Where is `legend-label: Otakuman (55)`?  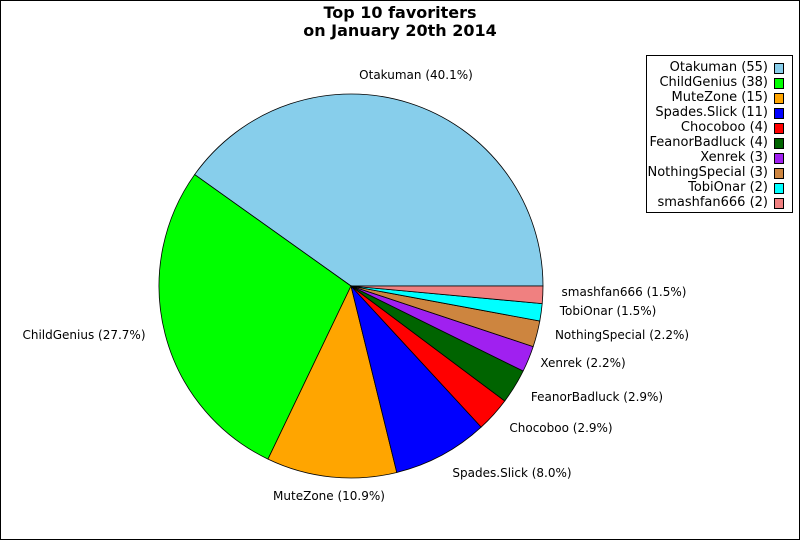
legend-label: Otakuman (55) is located at coordinates (718, 67).